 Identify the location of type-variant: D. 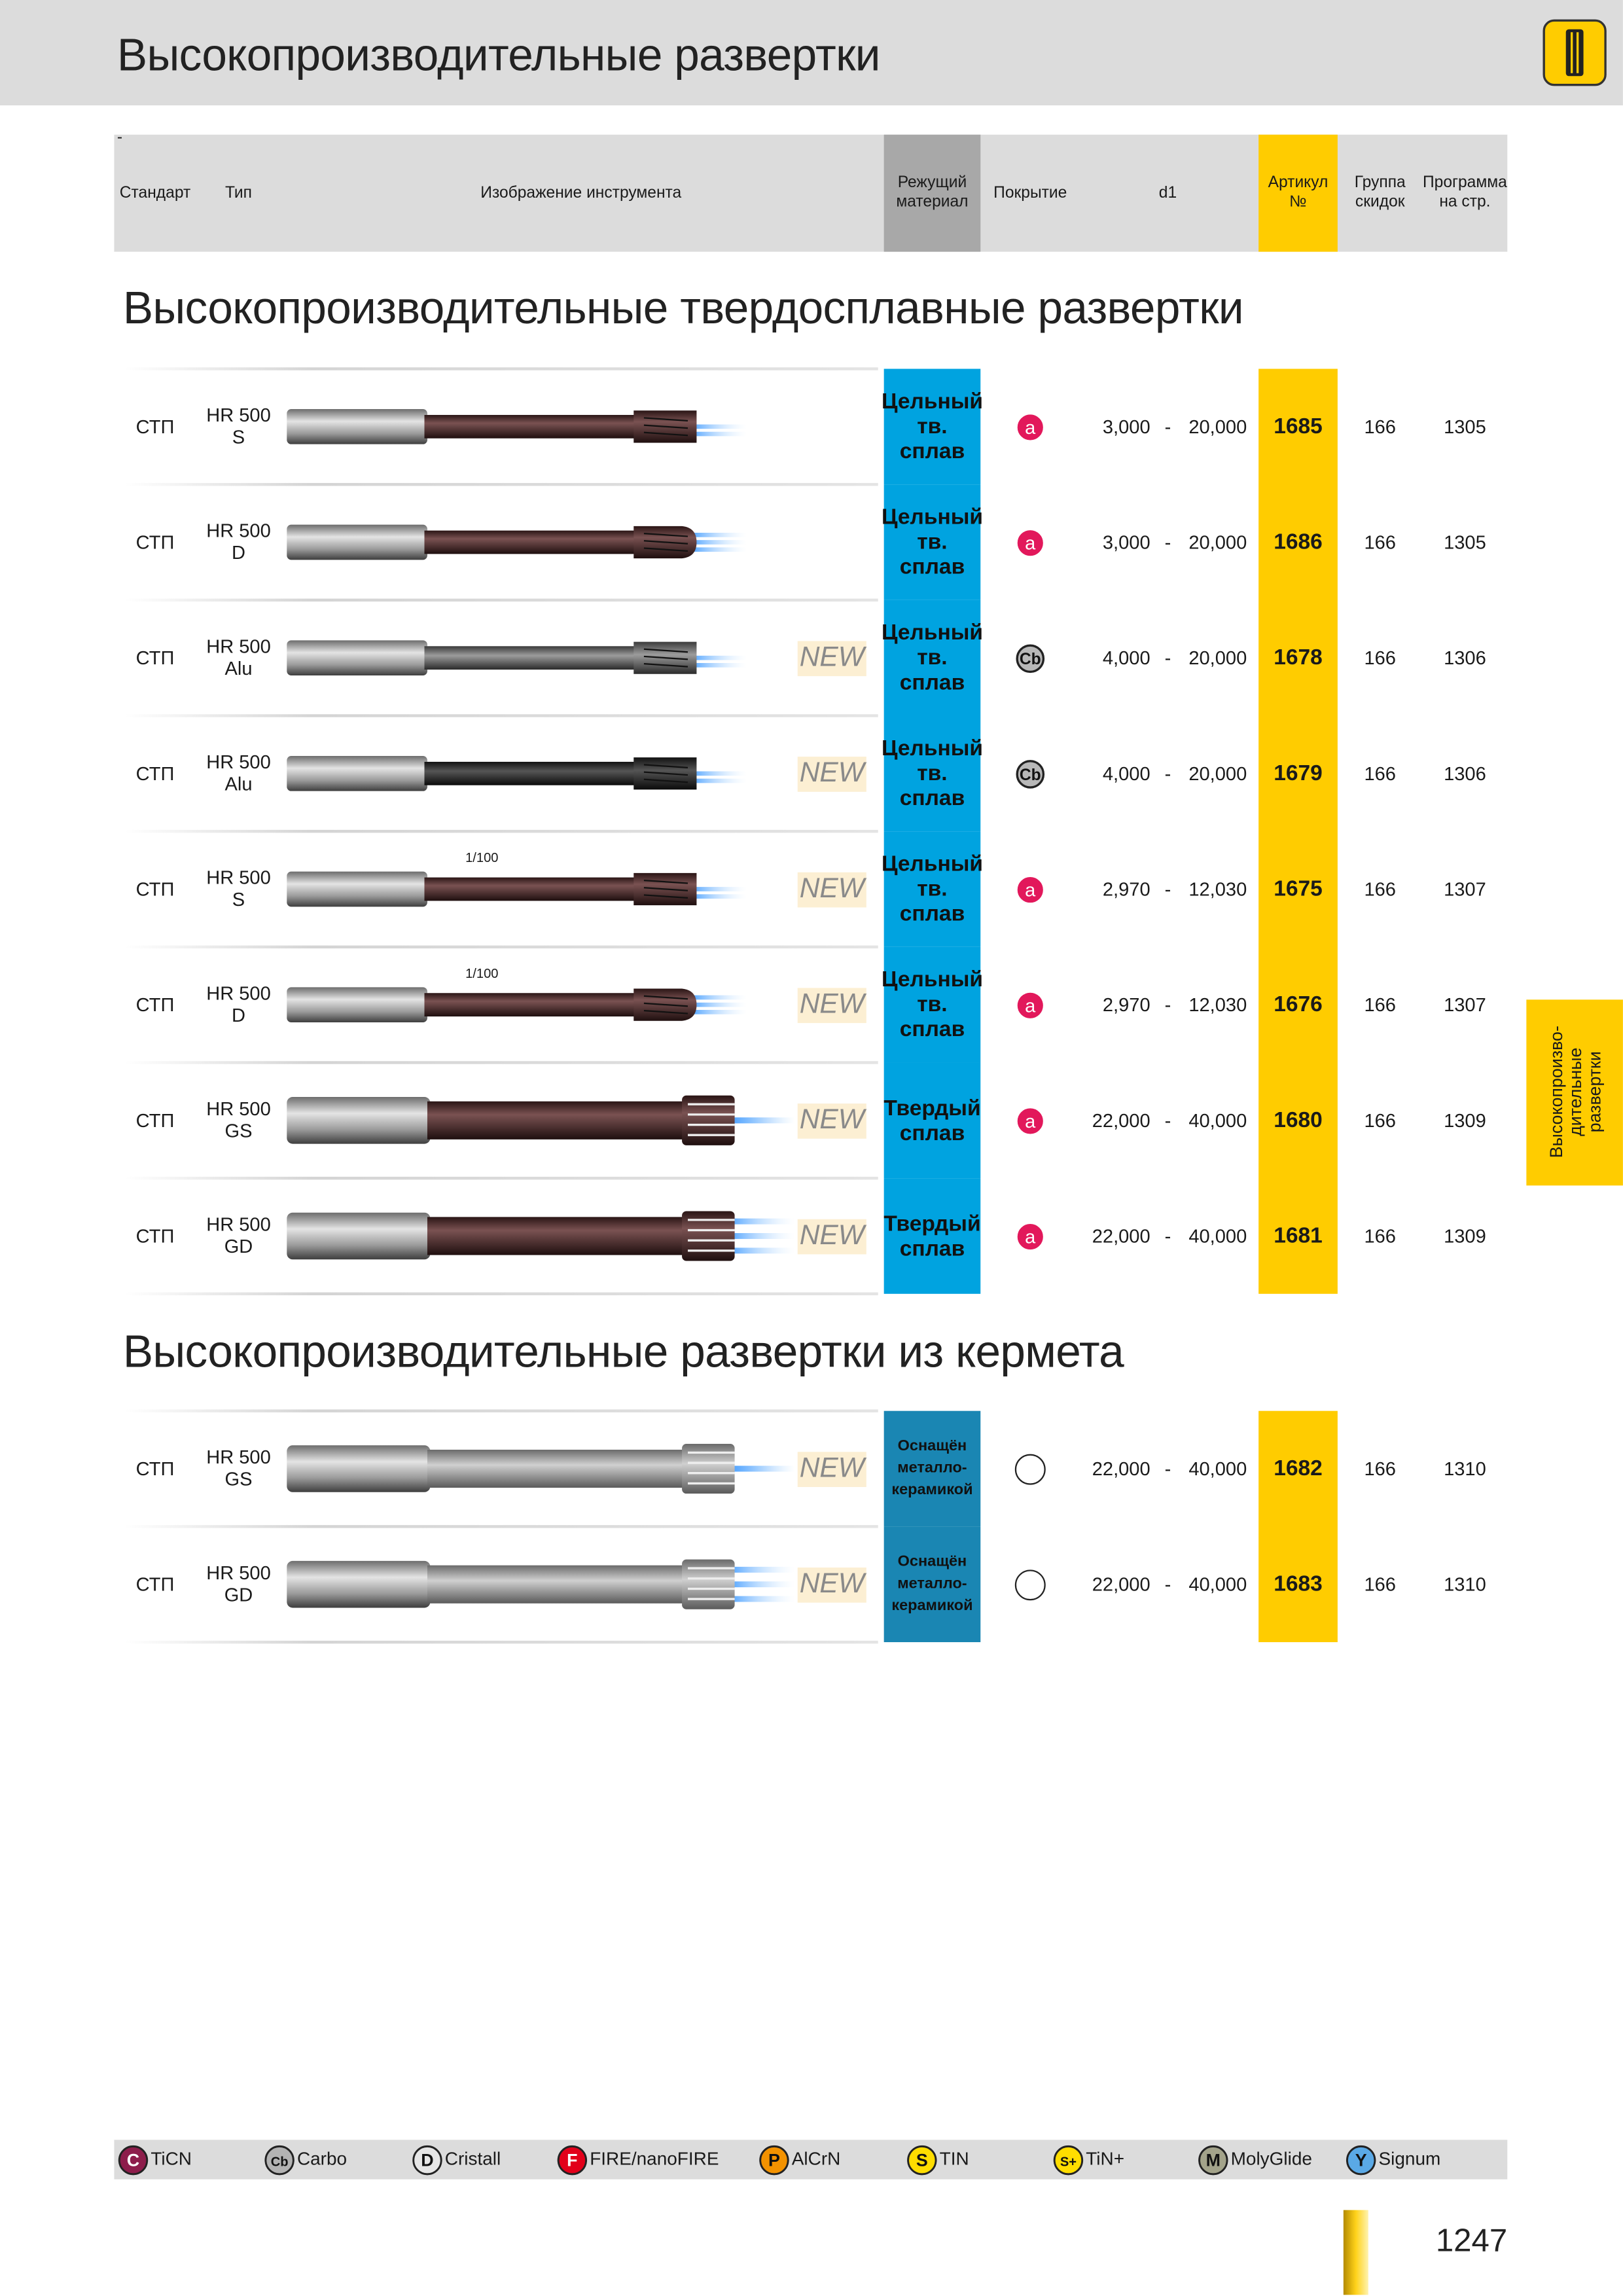
(238, 1014).